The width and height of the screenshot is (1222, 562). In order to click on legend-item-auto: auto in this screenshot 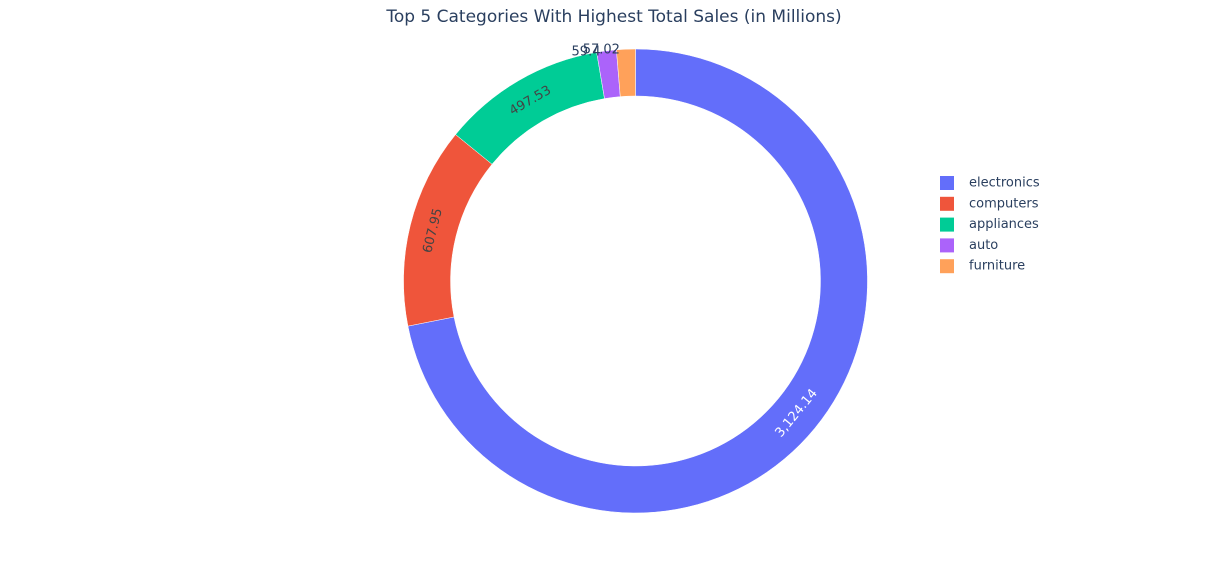, I will do `click(969, 245)`.